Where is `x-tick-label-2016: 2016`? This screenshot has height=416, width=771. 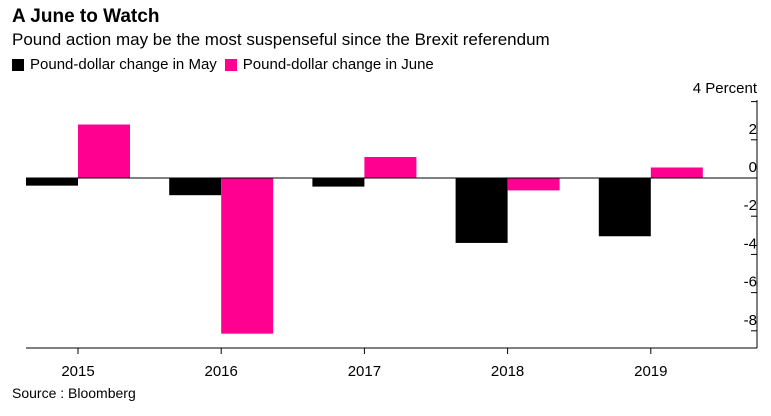 x-tick-label-2016: 2016 is located at coordinates (221, 371).